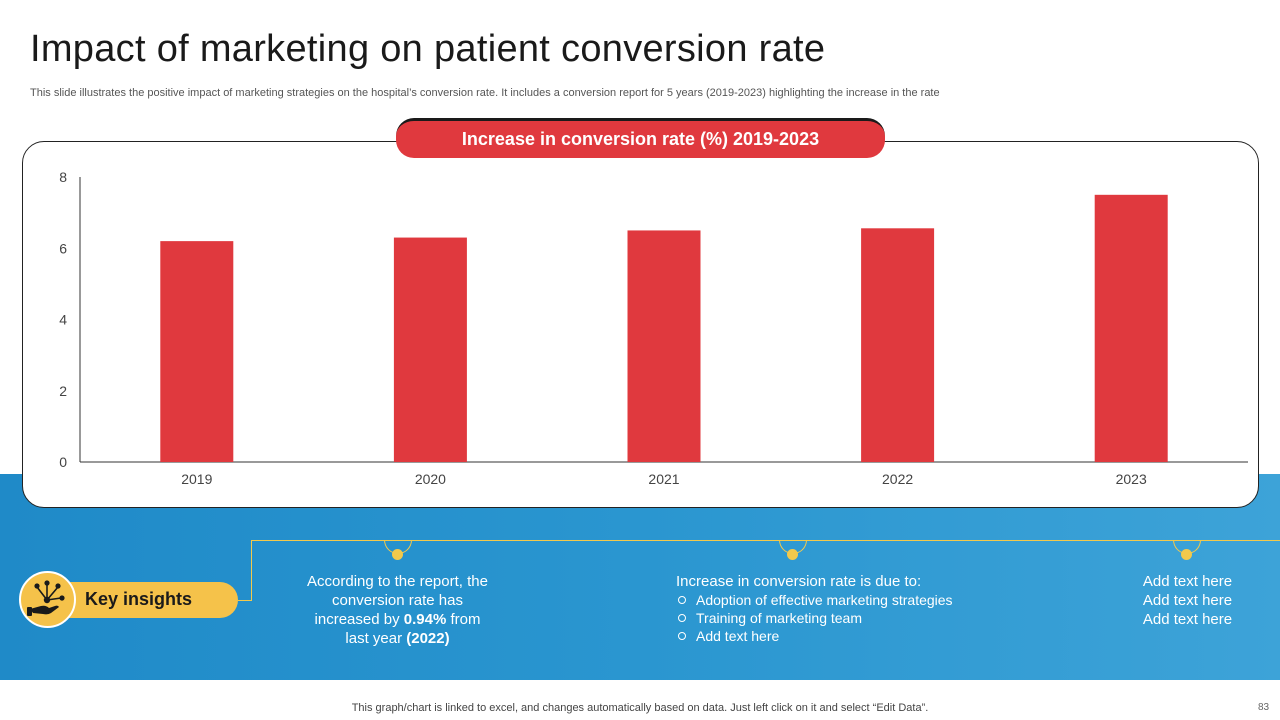 Image resolution: width=1280 pixels, height=720 pixels. What do you see at coordinates (898, 345) in the screenshot?
I see `bar-2022` at bounding box center [898, 345].